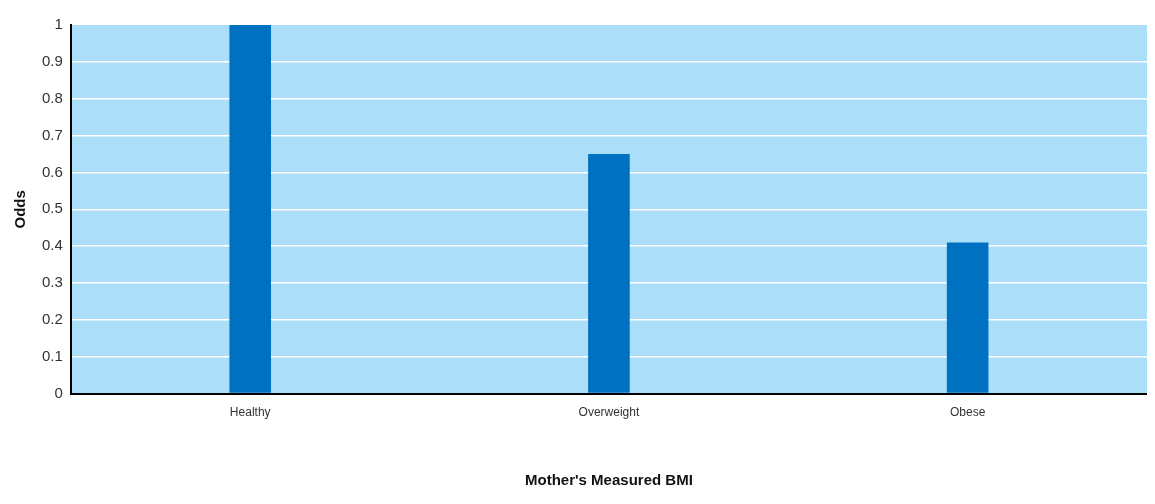 The height and width of the screenshot is (504, 1155). Describe the element at coordinates (52, 60) in the screenshot. I see `y-tick-label: 0.9` at that location.